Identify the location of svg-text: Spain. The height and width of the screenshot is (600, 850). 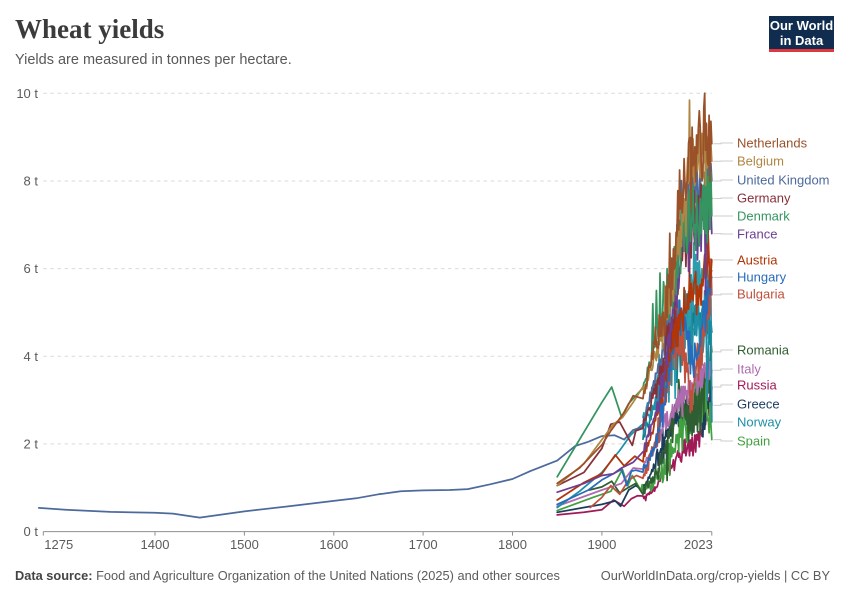
(753, 441).